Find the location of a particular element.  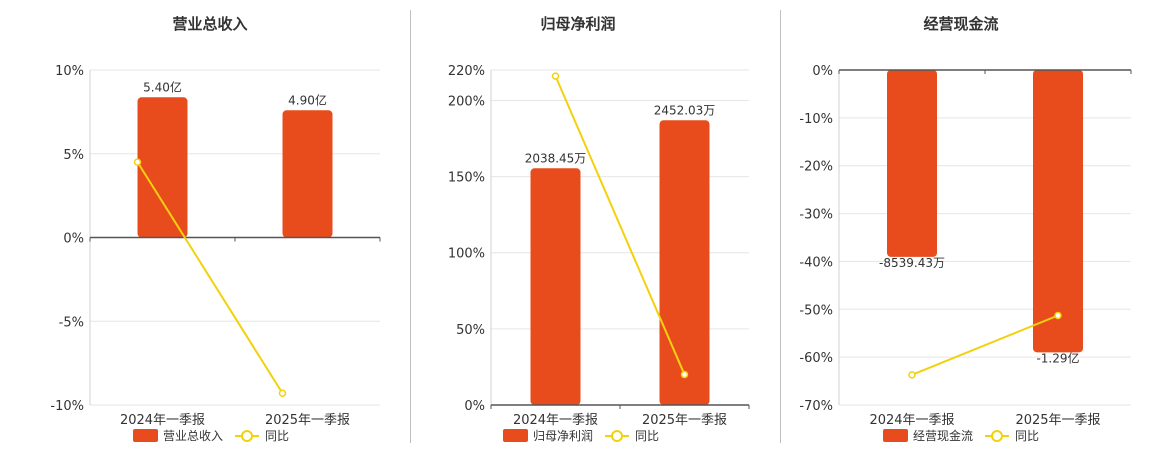

y-tick-label: -5% is located at coordinates (71, 322).